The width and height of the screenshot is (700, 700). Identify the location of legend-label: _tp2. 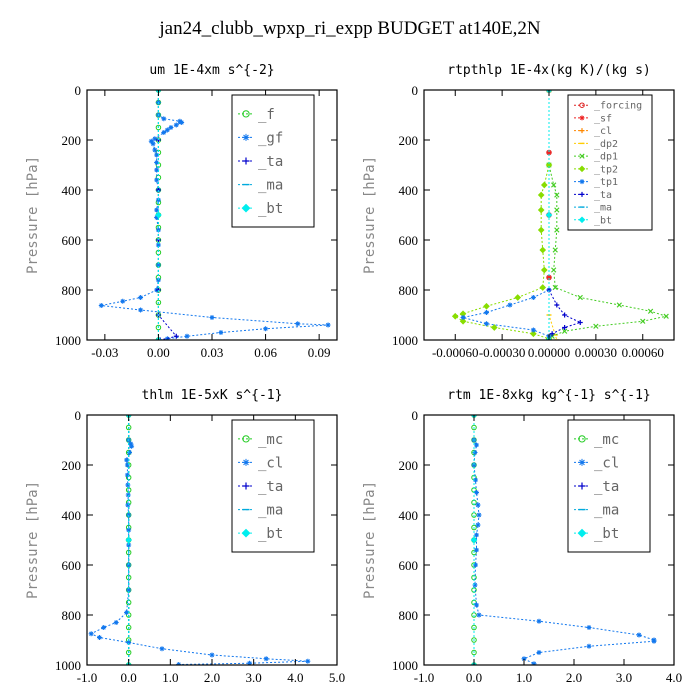
(606, 169).